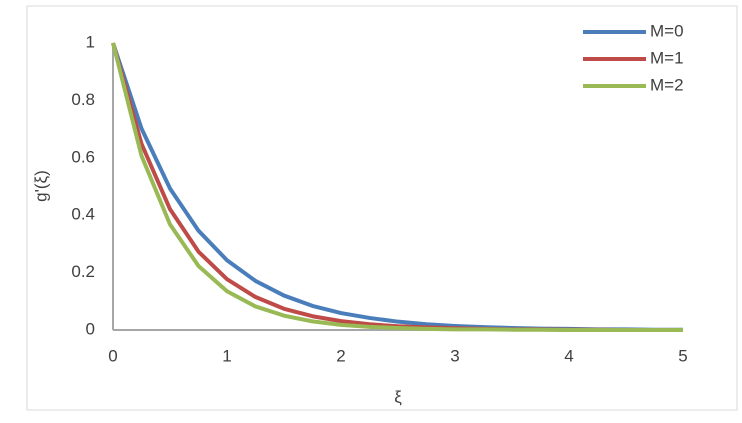 The height and width of the screenshot is (423, 742). What do you see at coordinates (90, 41) in the screenshot?
I see `y-tick-label: 1` at bounding box center [90, 41].